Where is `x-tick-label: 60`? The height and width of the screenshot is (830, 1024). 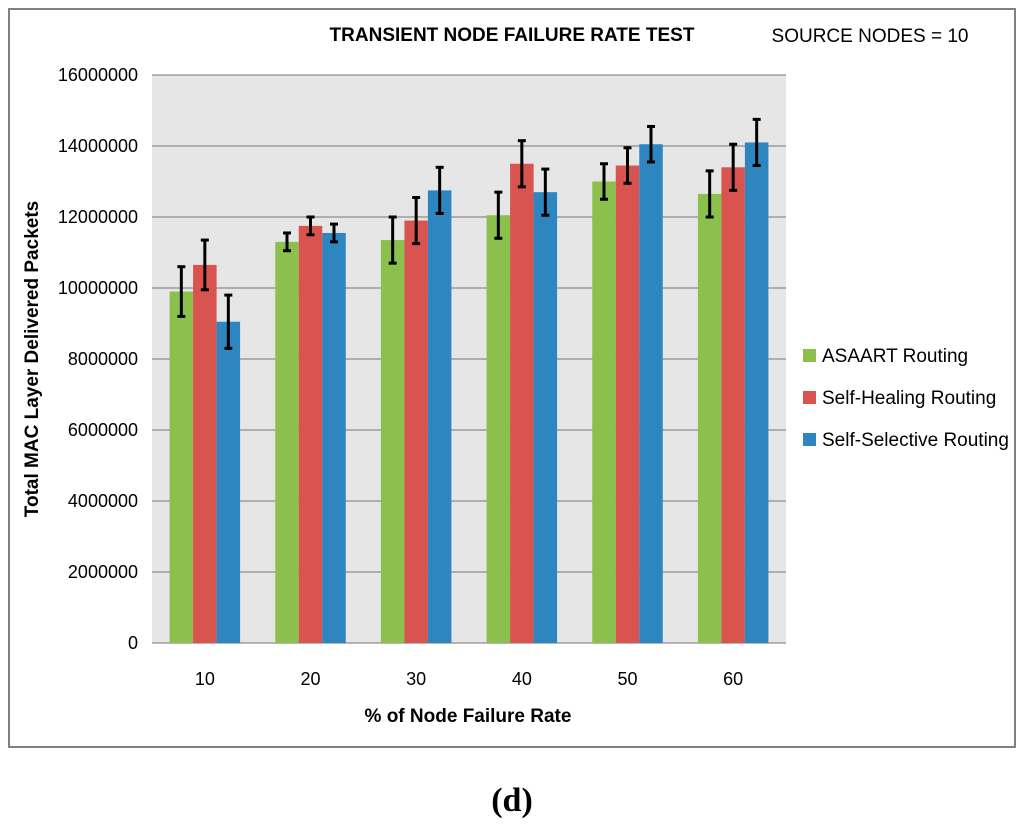 x-tick-label: 60 is located at coordinates (733, 679).